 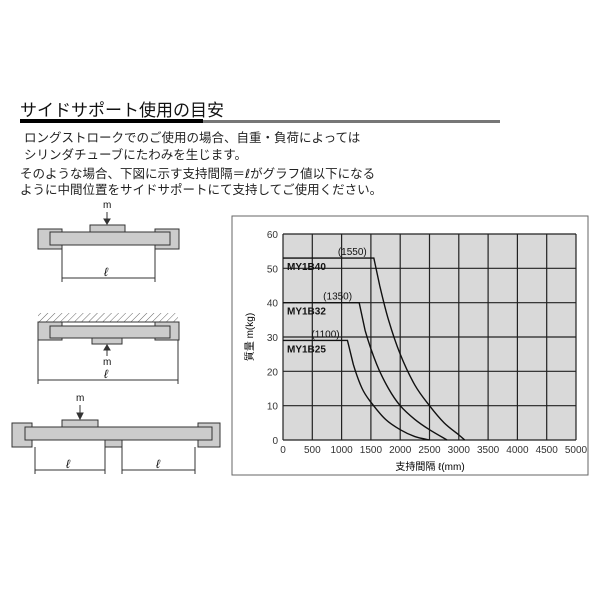 I want to click on x-tick-label: 4000, so click(x=517, y=450).